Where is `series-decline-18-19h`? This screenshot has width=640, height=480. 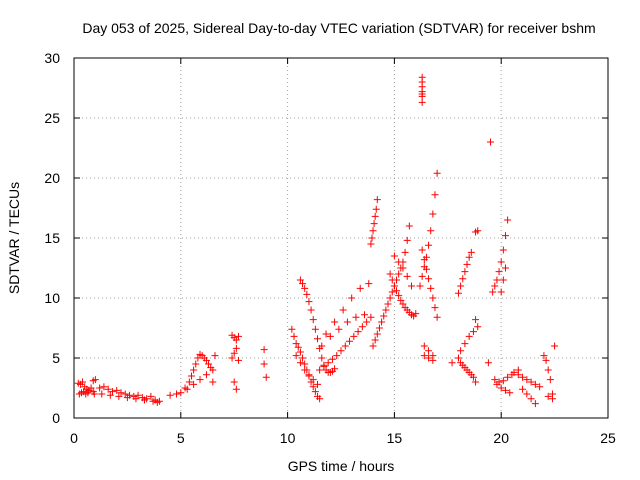 series-decline-18-19h is located at coordinates (468, 351).